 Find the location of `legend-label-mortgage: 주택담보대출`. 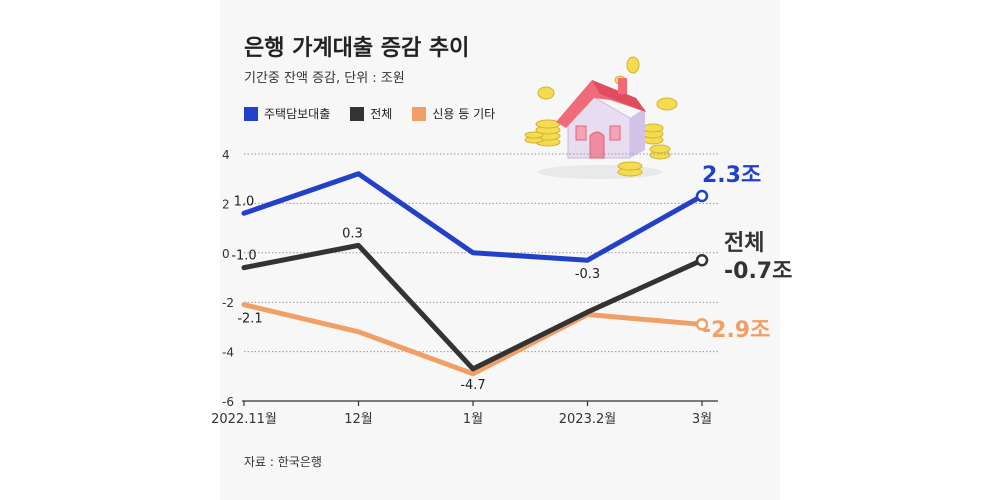

legend-label-mortgage: 주택담보대출 is located at coordinates (297, 114).